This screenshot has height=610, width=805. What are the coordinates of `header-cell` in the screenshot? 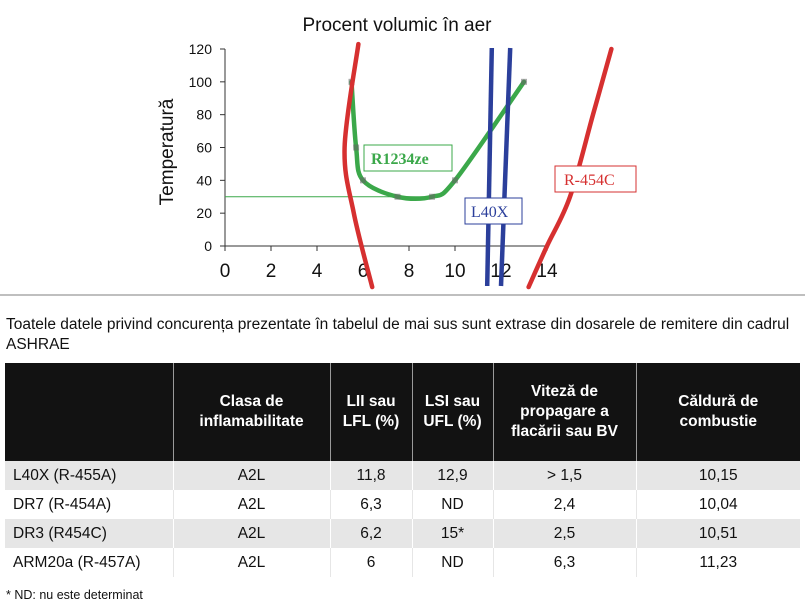 It's located at (89, 412).